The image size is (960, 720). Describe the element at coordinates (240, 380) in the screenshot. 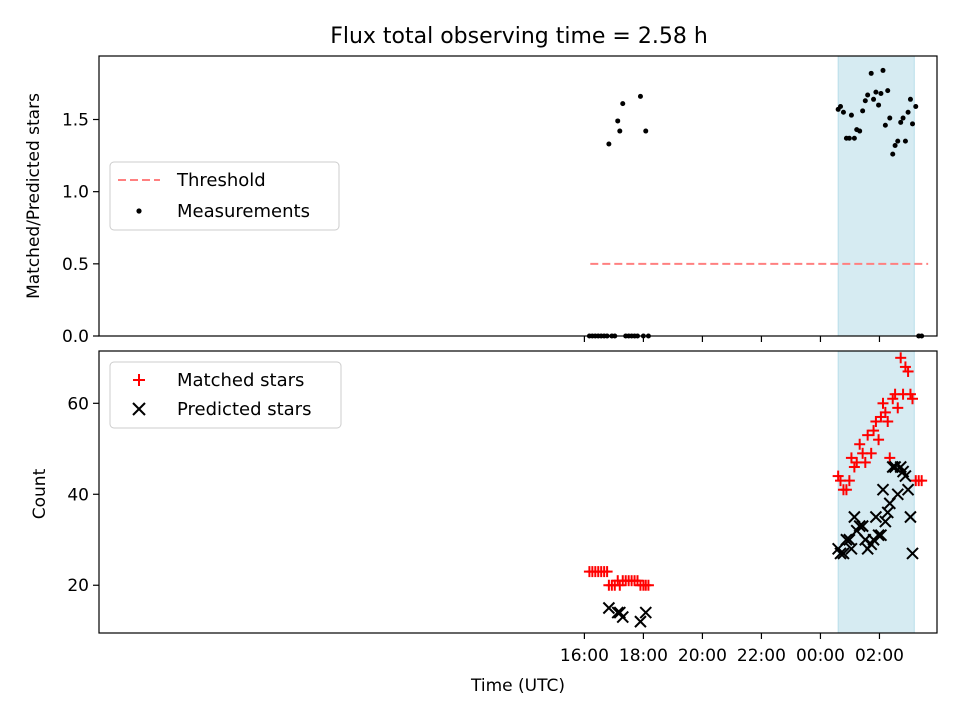

I see `legend-label-matched: Matched stars` at that location.